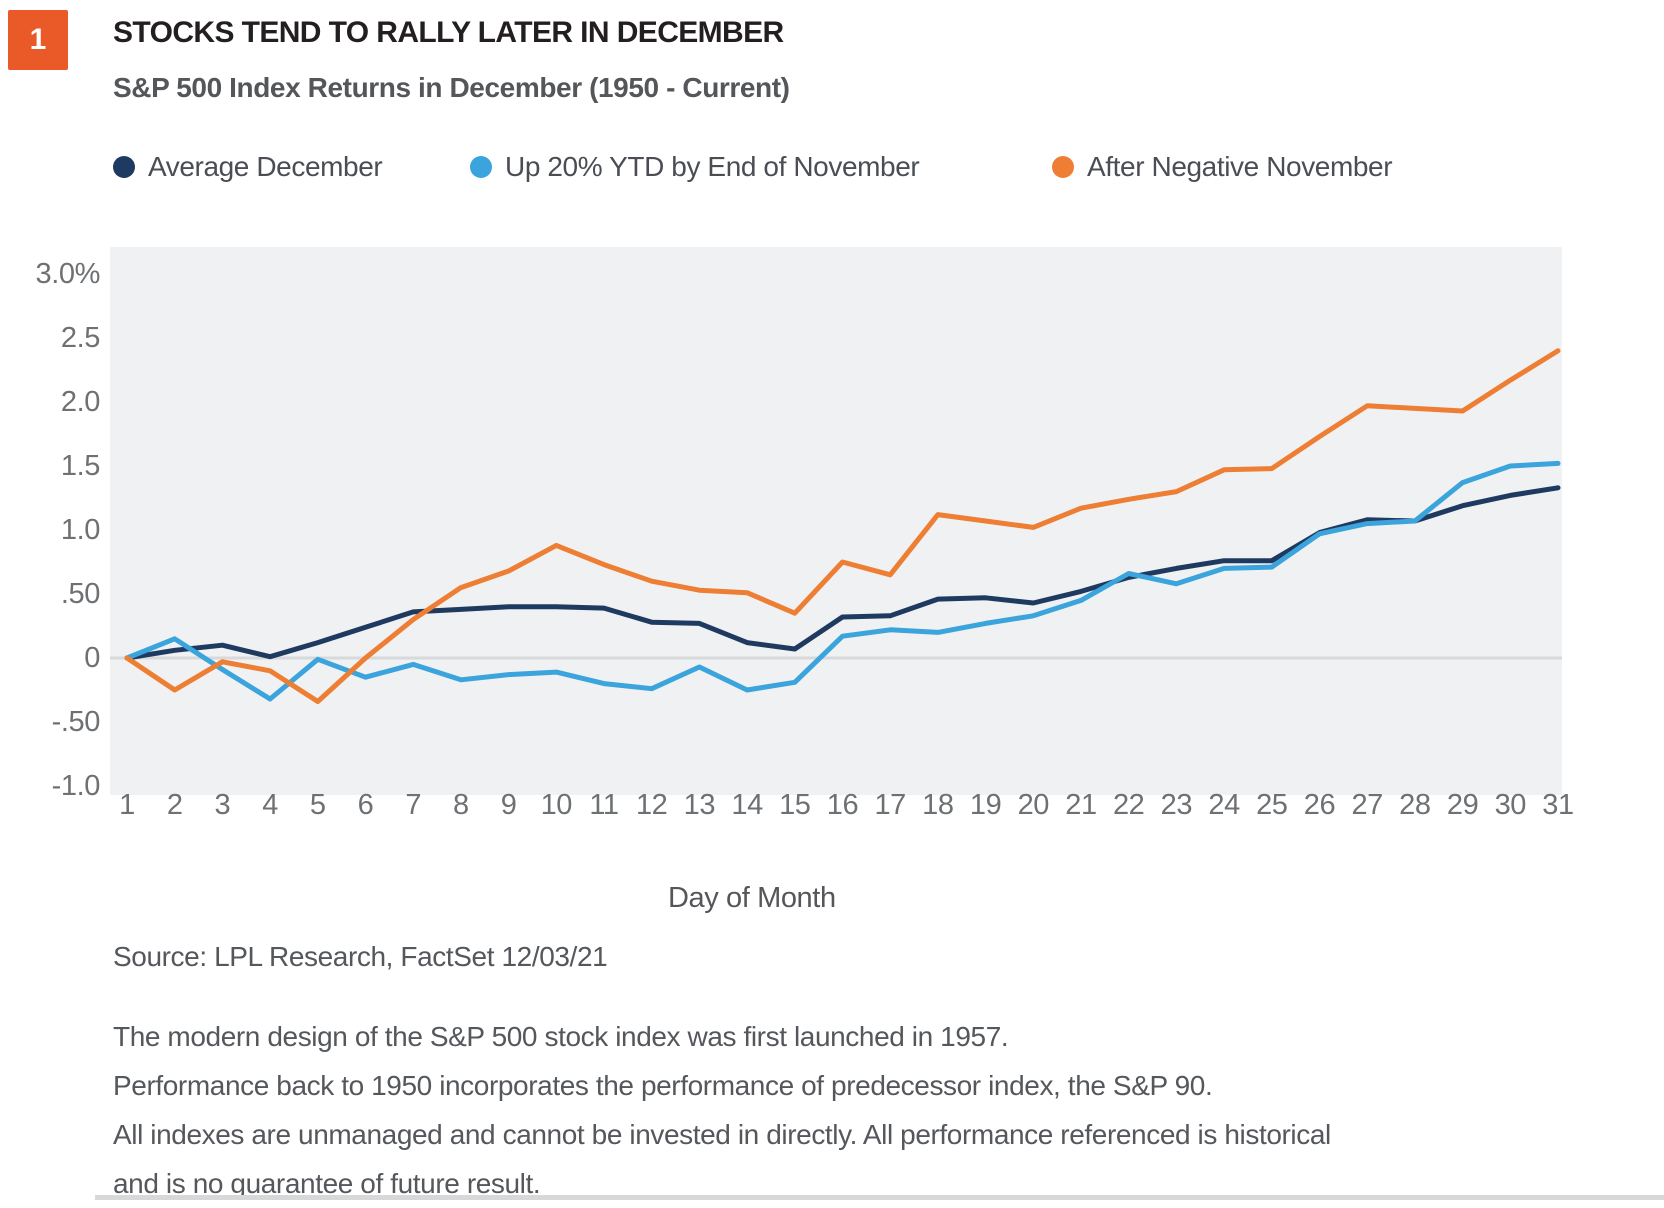 This screenshot has width=1664, height=1208. I want to click on y-tick-label: .50, so click(80, 594).